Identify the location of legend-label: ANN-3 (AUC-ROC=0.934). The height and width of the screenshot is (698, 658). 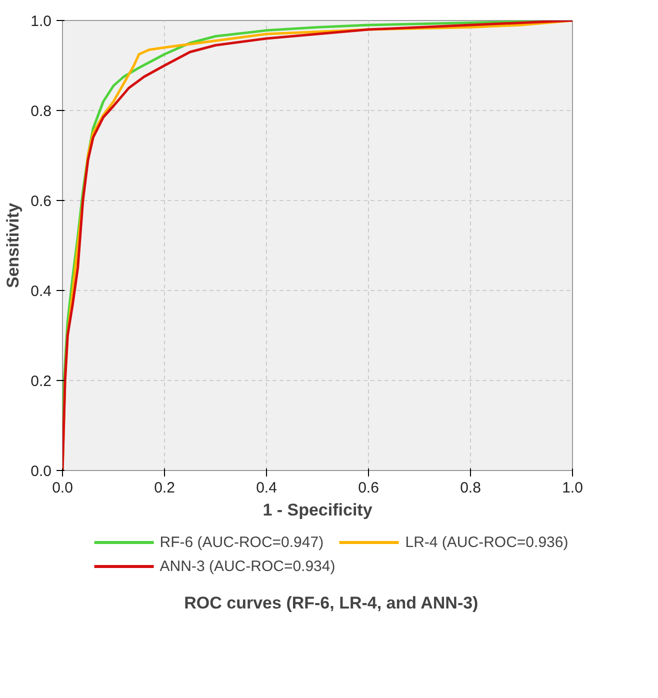
(248, 566).